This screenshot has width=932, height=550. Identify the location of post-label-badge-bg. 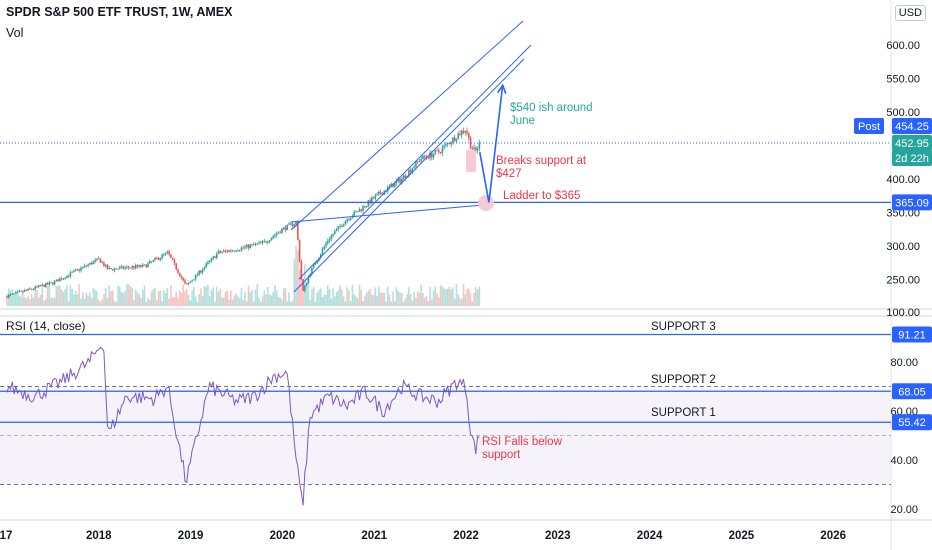
(869, 126).